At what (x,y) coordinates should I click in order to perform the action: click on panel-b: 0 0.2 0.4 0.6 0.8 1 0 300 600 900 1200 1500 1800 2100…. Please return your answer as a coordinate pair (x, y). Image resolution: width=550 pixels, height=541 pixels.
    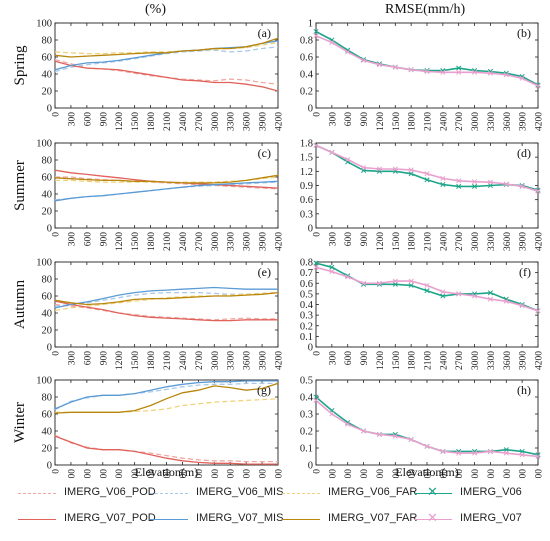
    Looking at the image, I should click on (422, 75).